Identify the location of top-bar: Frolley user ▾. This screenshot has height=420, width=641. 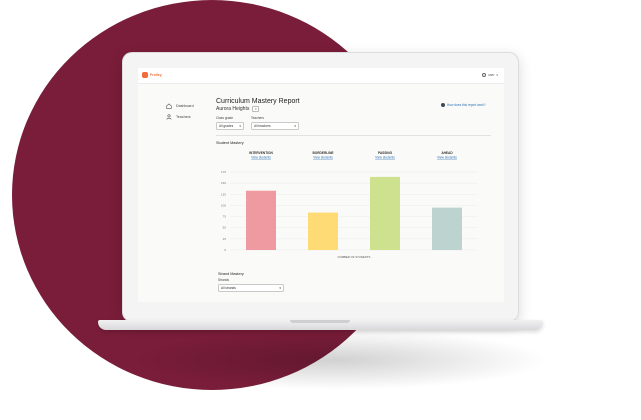
(321, 76).